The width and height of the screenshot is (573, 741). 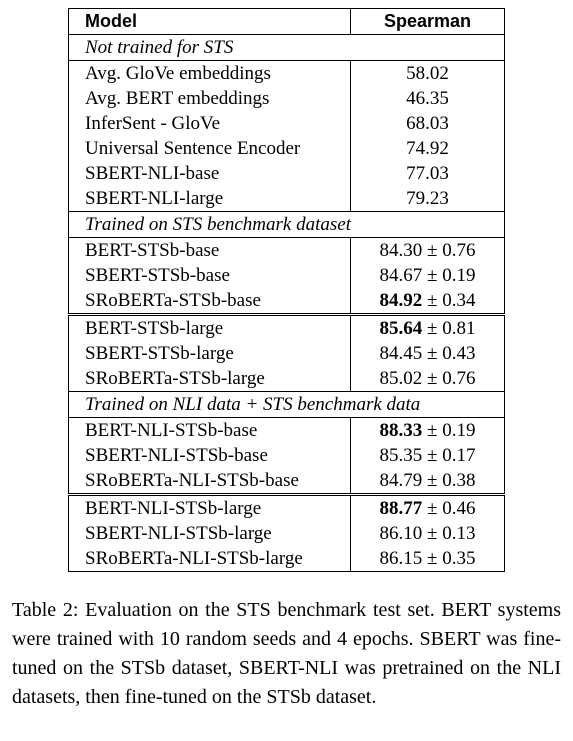 I want to click on model-name: SBERT-NLI-large, so click(x=209, y=199).